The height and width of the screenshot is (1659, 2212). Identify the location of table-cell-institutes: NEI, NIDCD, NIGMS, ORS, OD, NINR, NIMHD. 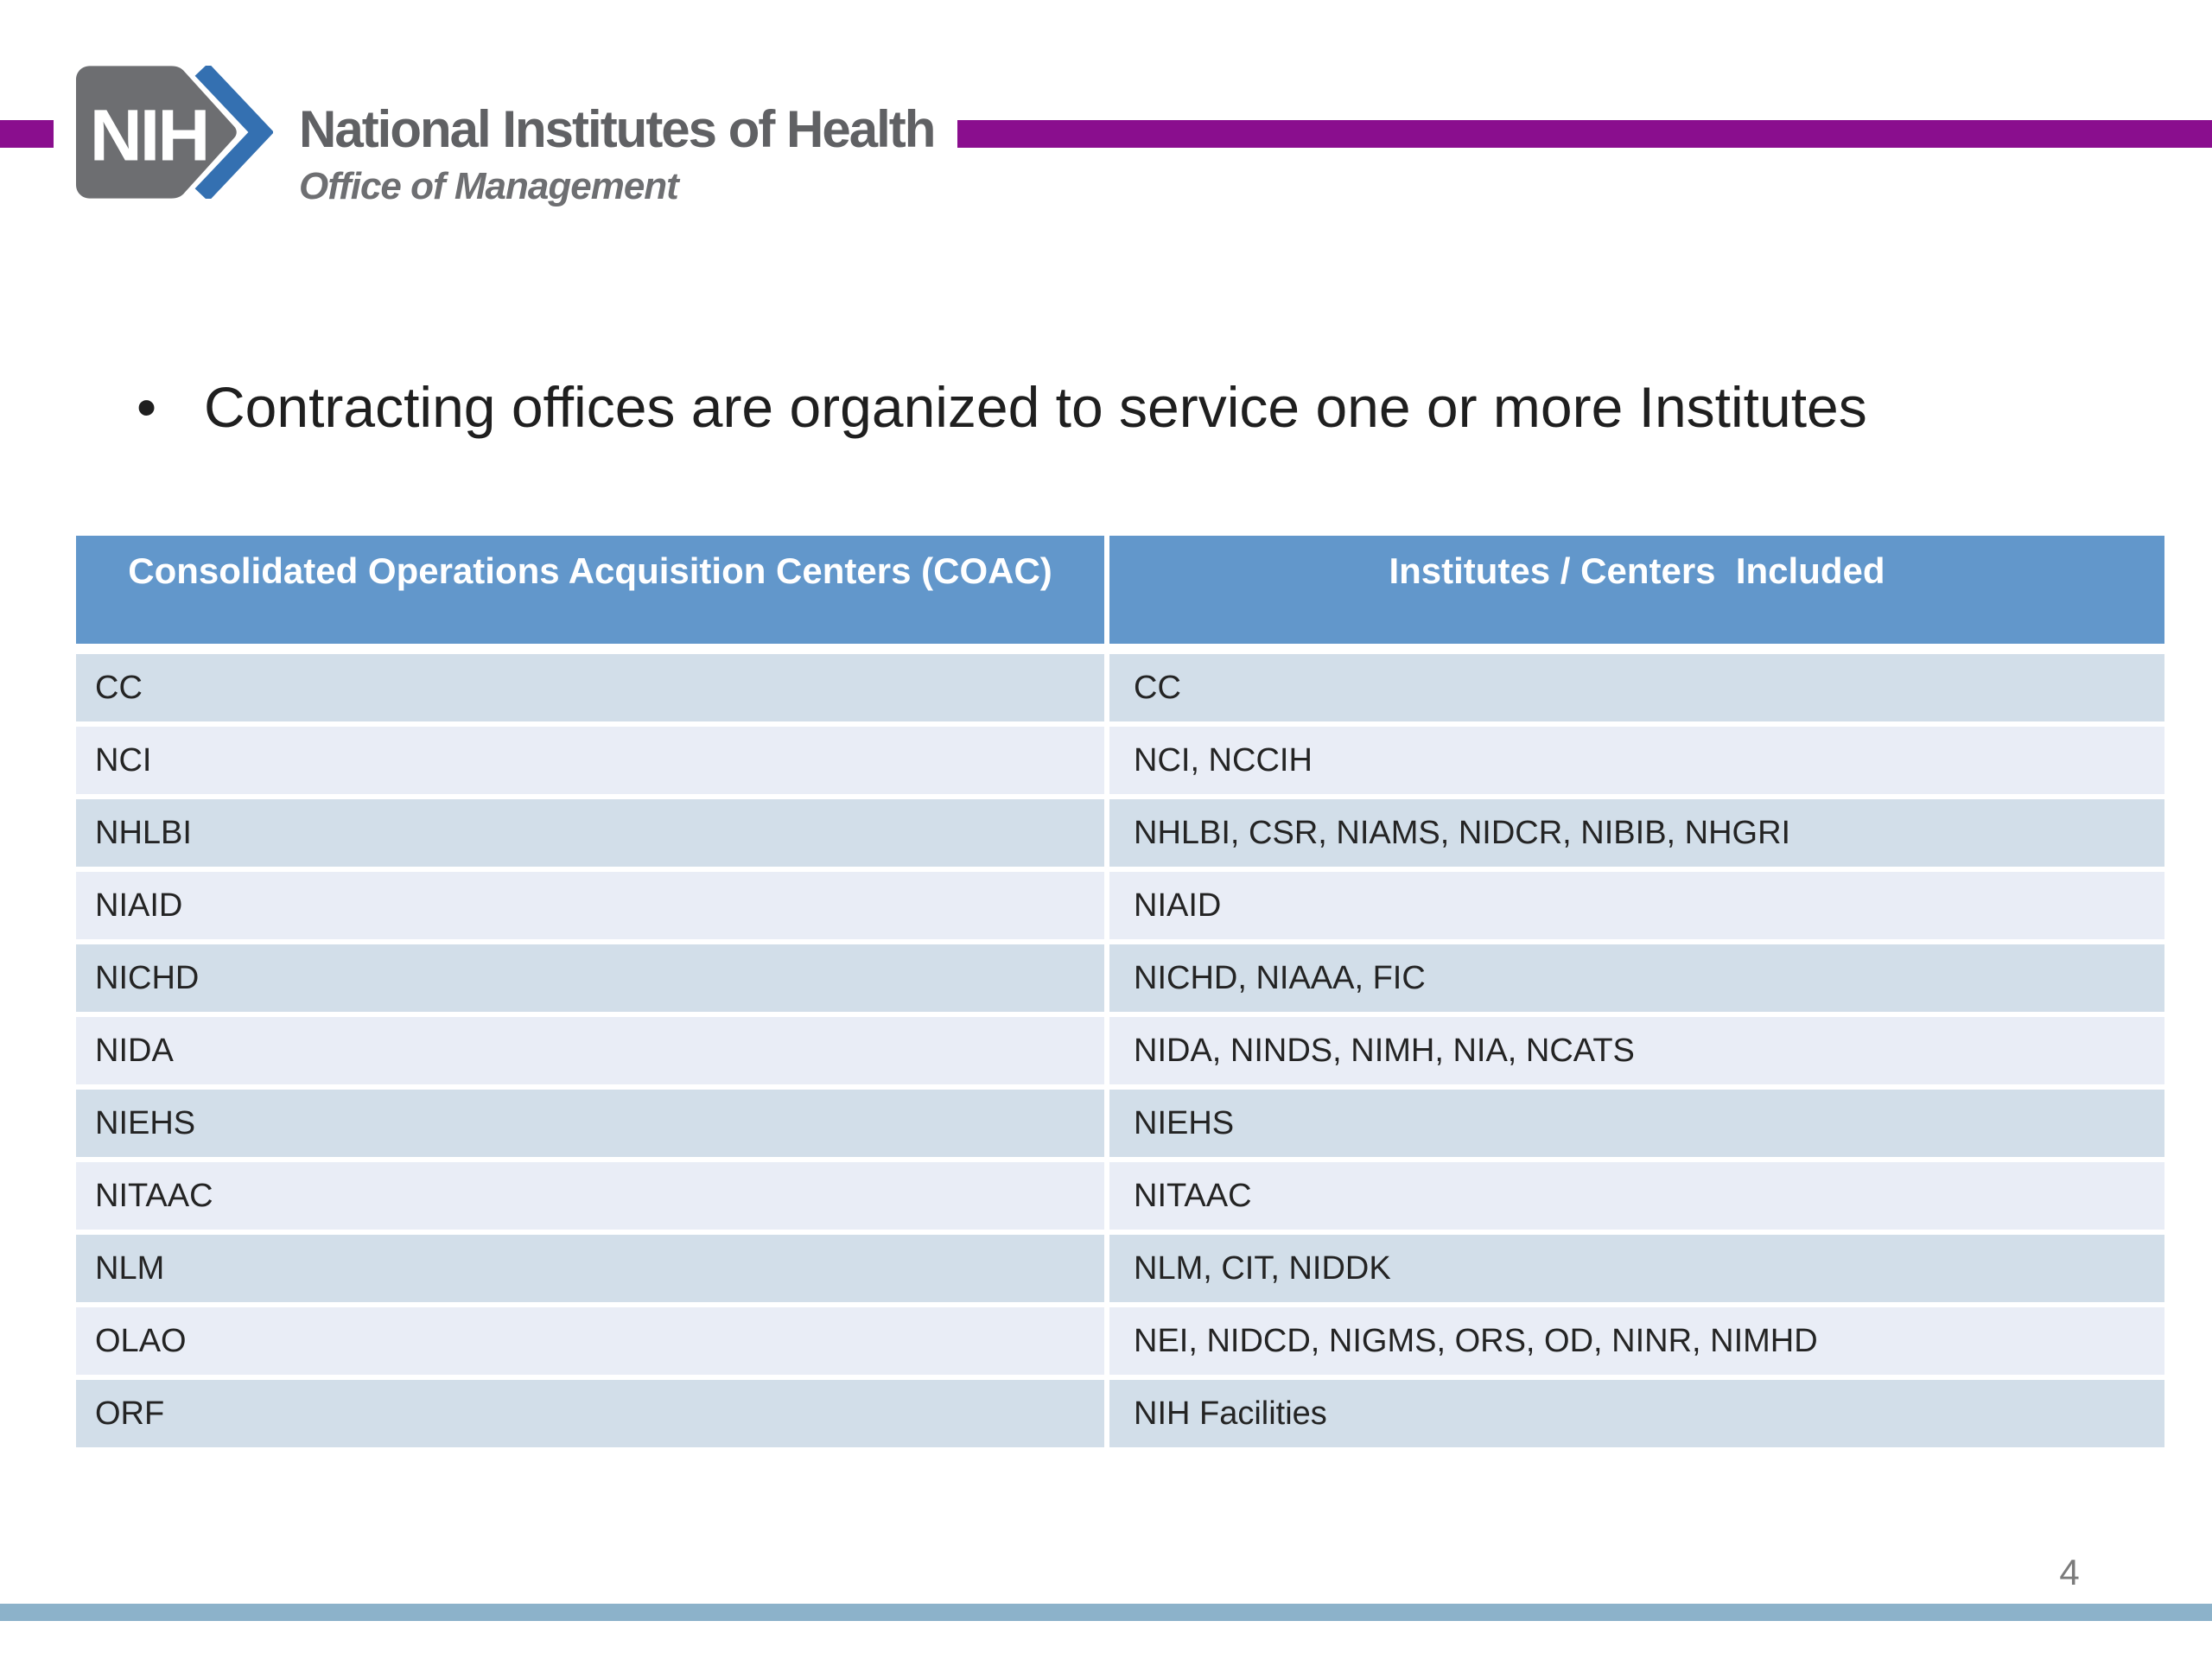
(1636, 1341).